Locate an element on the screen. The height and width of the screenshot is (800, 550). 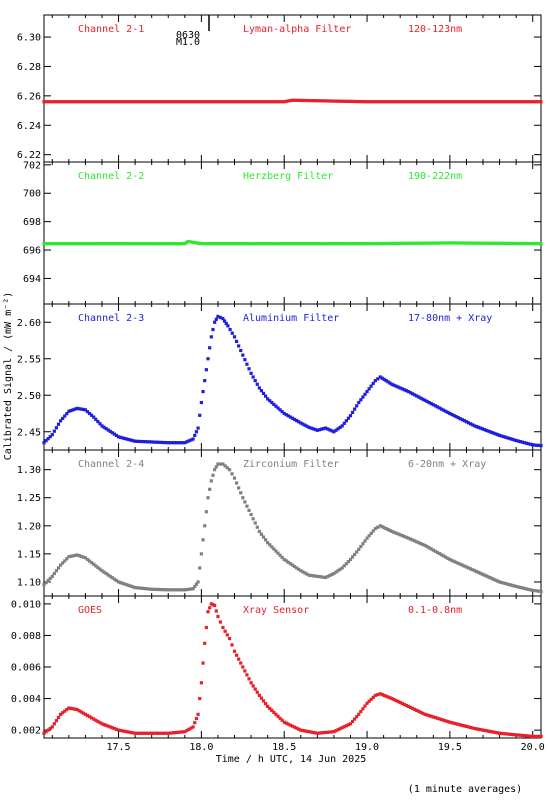
flare-marker-time: 0630 is located at coordinates (188, 35).